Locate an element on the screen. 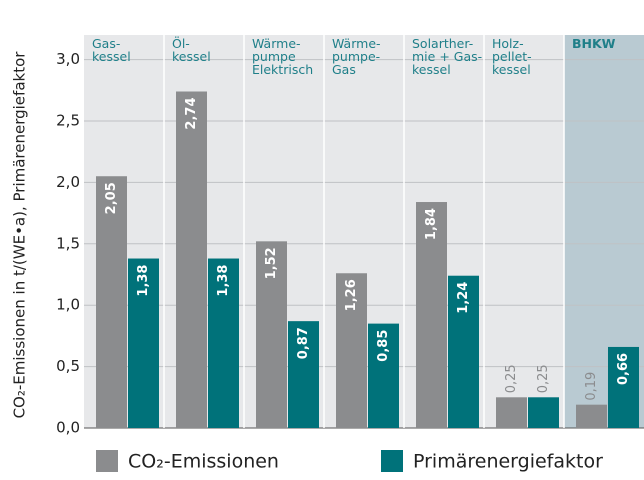 The height and width of the screenshot is (480, 644). value-label: 0,87 is located at coordinates (303, 343).